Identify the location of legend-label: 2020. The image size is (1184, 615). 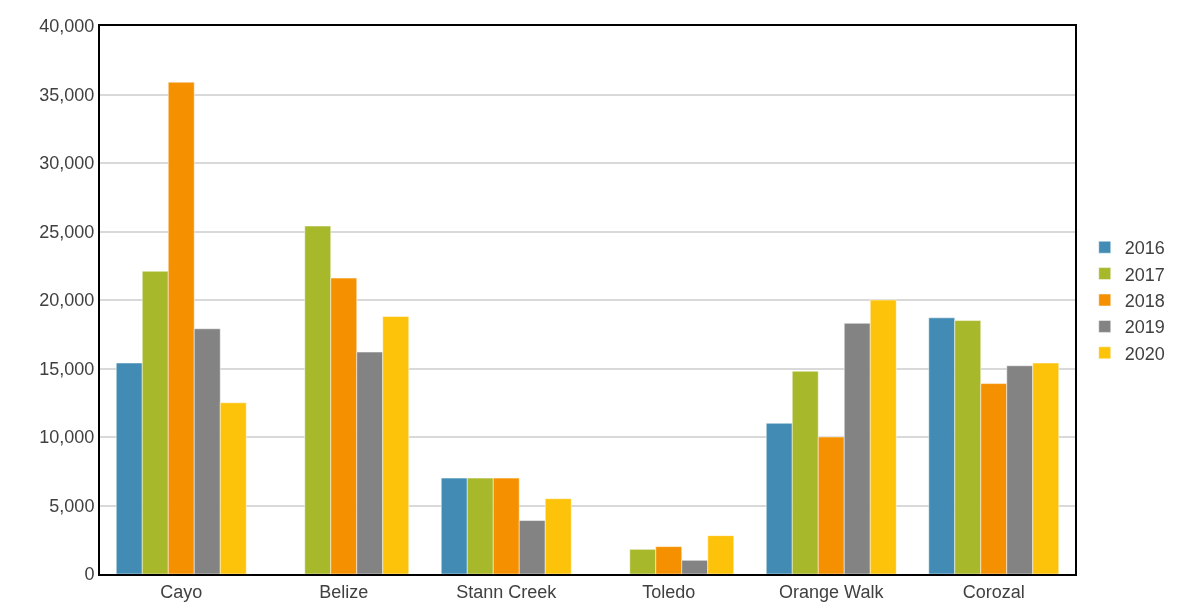
(1144, 353).